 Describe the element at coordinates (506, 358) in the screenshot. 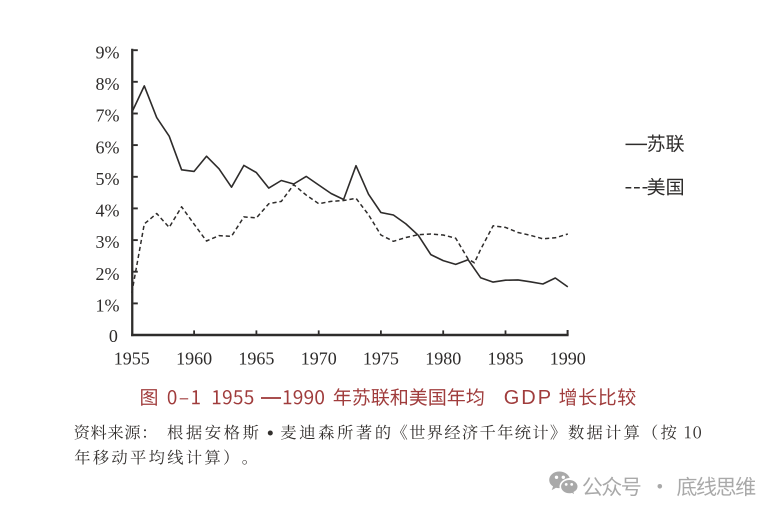

I see `svg-text: 1985` at that location.